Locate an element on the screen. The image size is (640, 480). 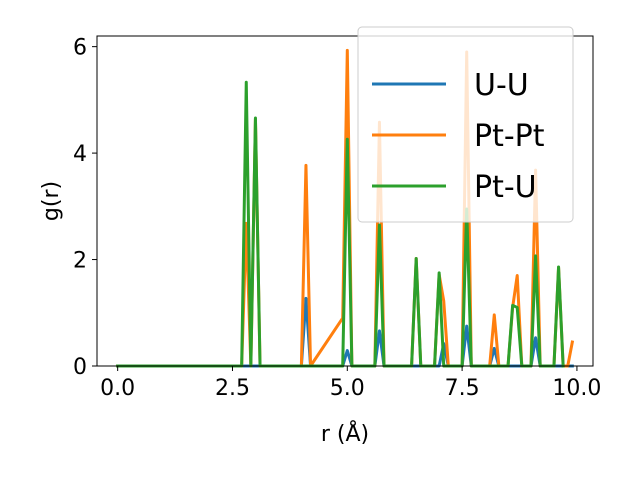
legend-label-u-u: U-U is located at coordinates (501, 85).